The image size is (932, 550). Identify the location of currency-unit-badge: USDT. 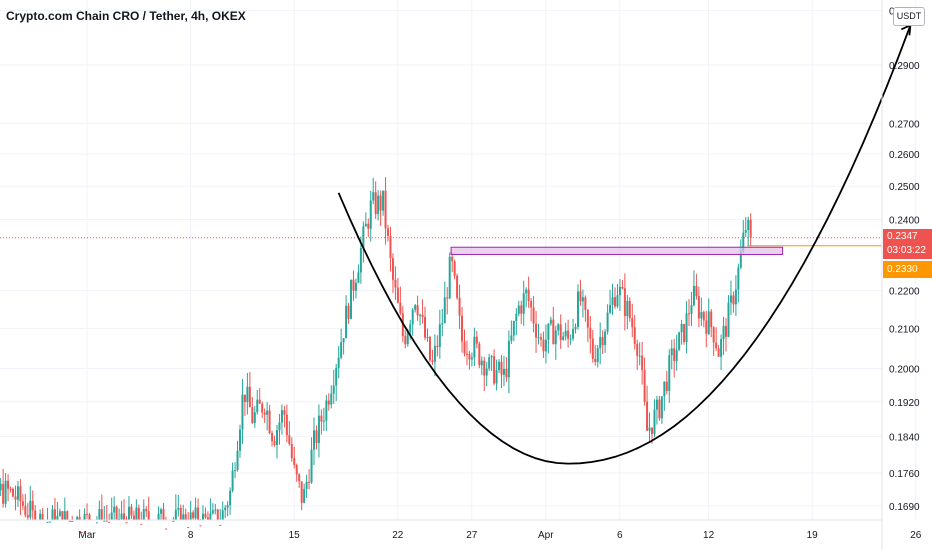
(909, 16).